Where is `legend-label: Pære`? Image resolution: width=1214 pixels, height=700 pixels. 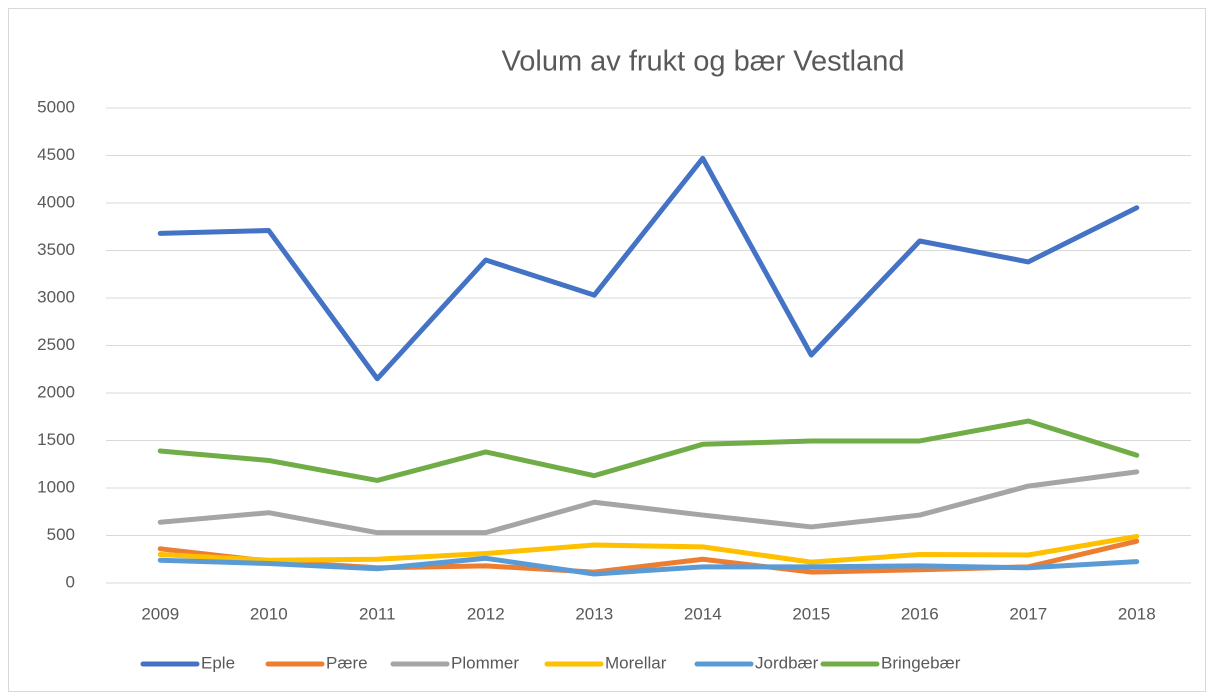
legend-label: Pære is located at coordinates (347, 662).